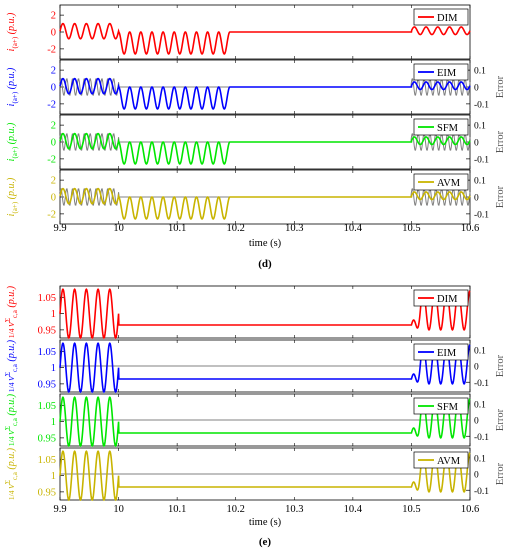 The image size is (512, 550). I want to click on panel-eim: 2 0 -2 0.1 0 -0.1 Error EIM i(a+) (p.u.), so click(256, 87).